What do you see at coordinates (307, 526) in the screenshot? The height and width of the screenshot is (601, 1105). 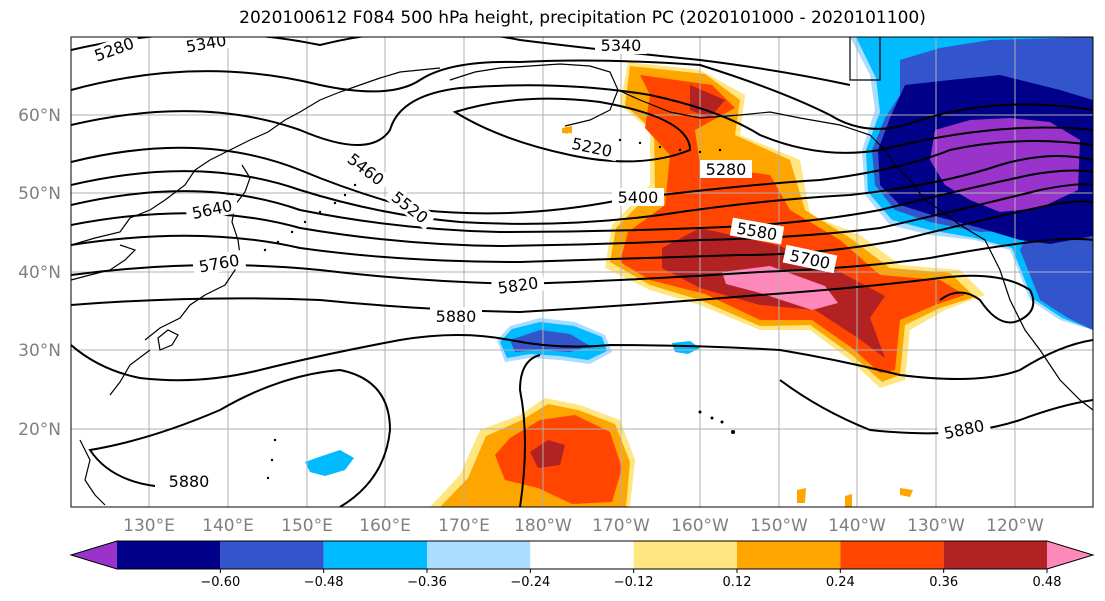 I see `lon-label-150e: 150°E` at bounding box center [307, 526].